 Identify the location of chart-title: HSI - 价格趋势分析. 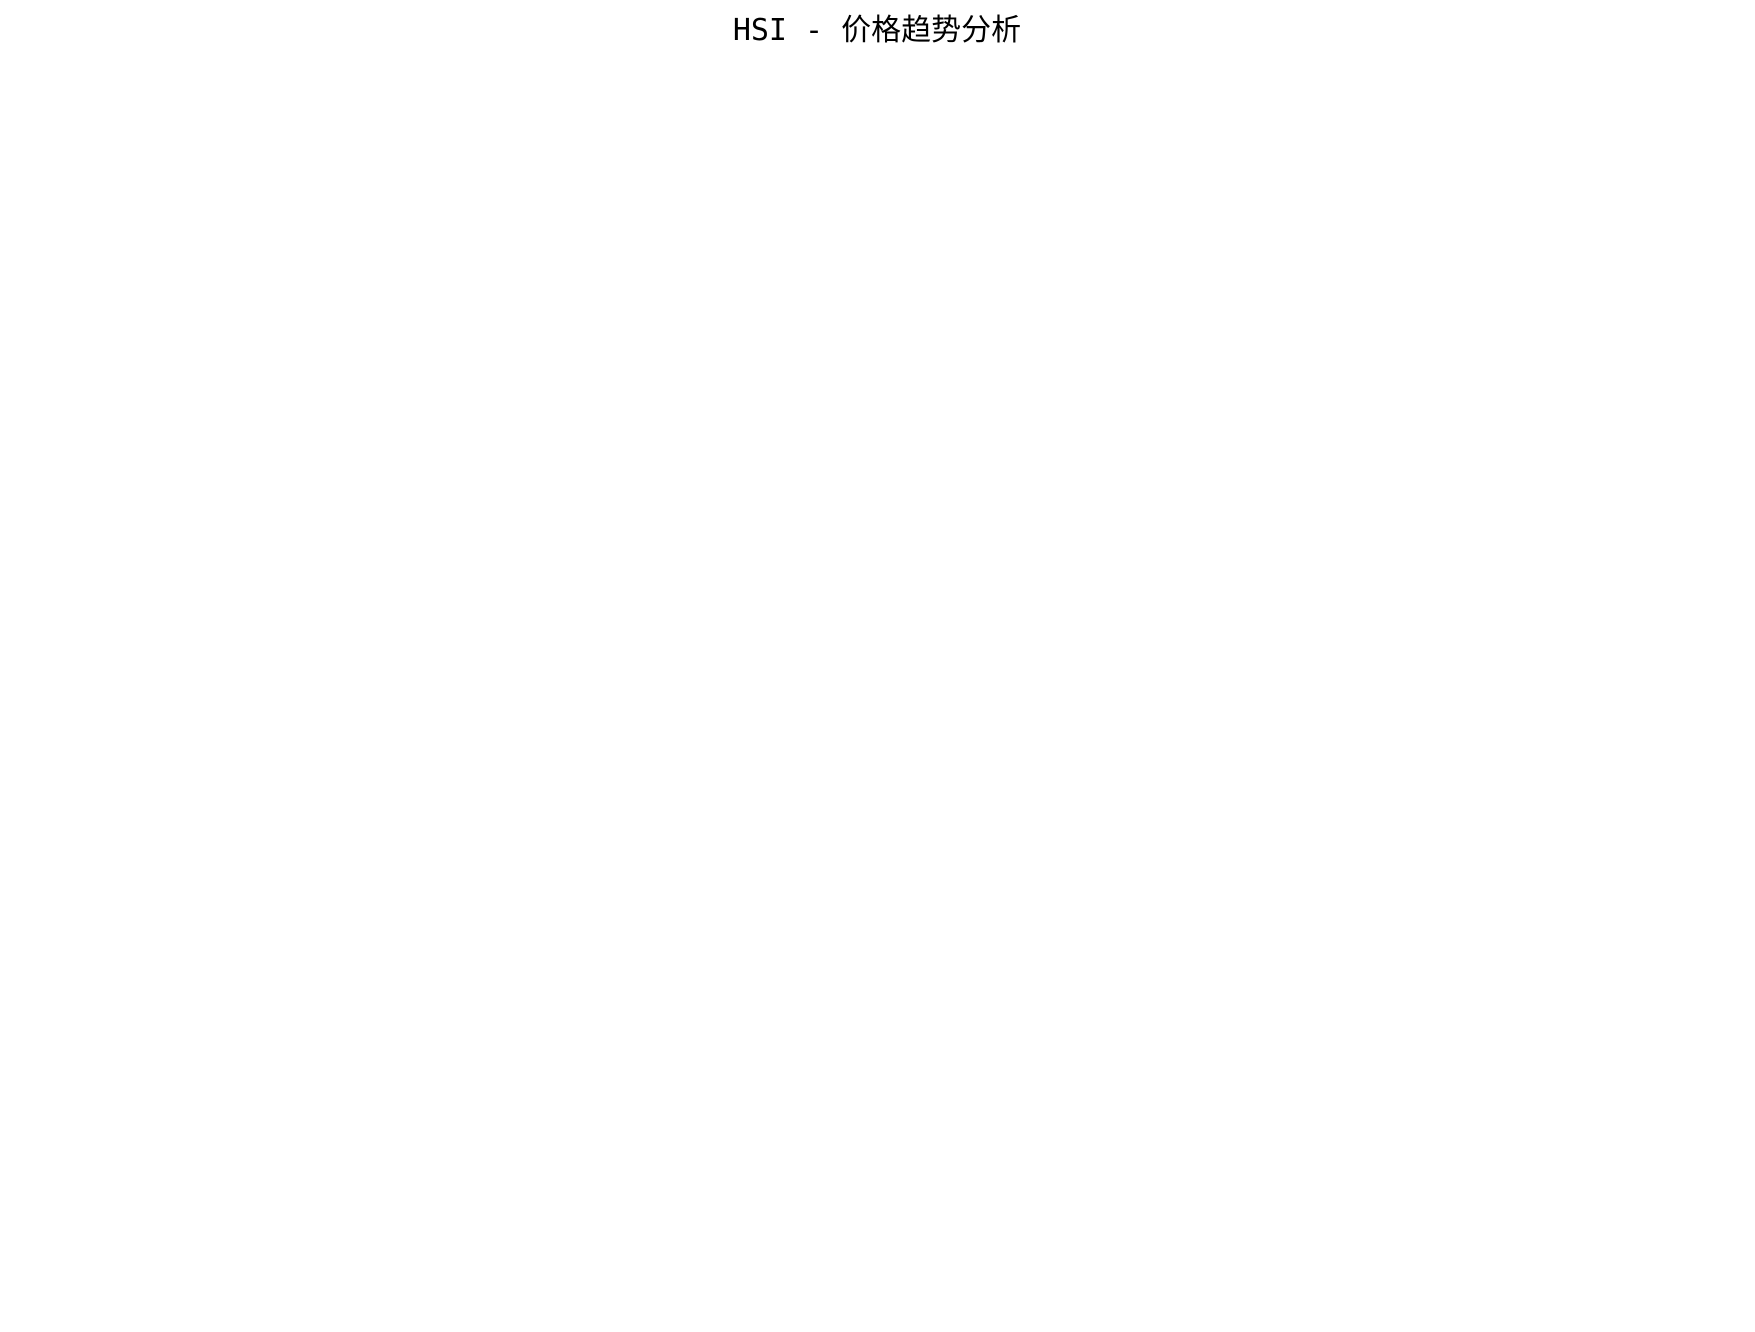
(877, 30).